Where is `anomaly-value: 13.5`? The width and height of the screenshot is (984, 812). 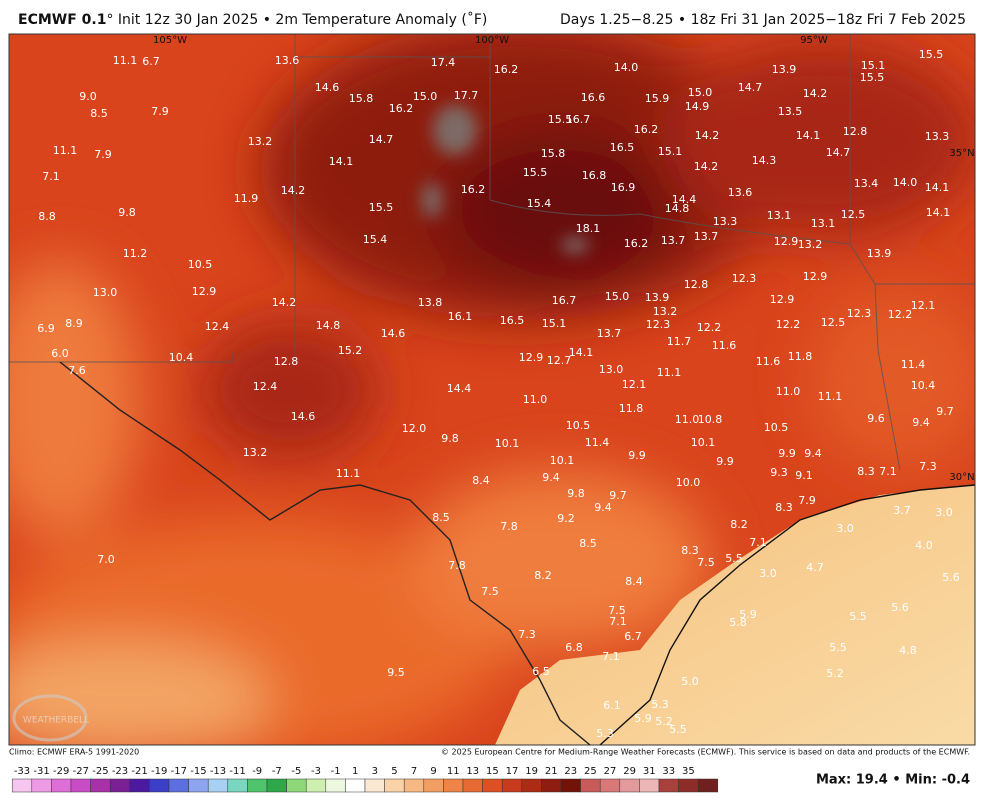 anomaly-value: 13.5 is located at coordinates (790, 111).